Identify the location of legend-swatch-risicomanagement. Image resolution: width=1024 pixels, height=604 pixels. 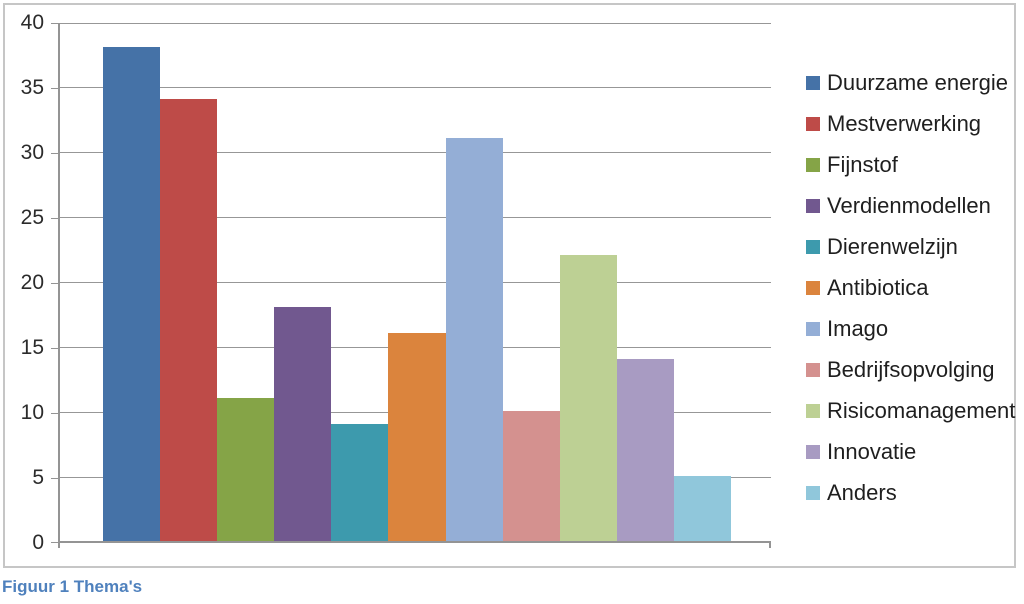
(813, 410).